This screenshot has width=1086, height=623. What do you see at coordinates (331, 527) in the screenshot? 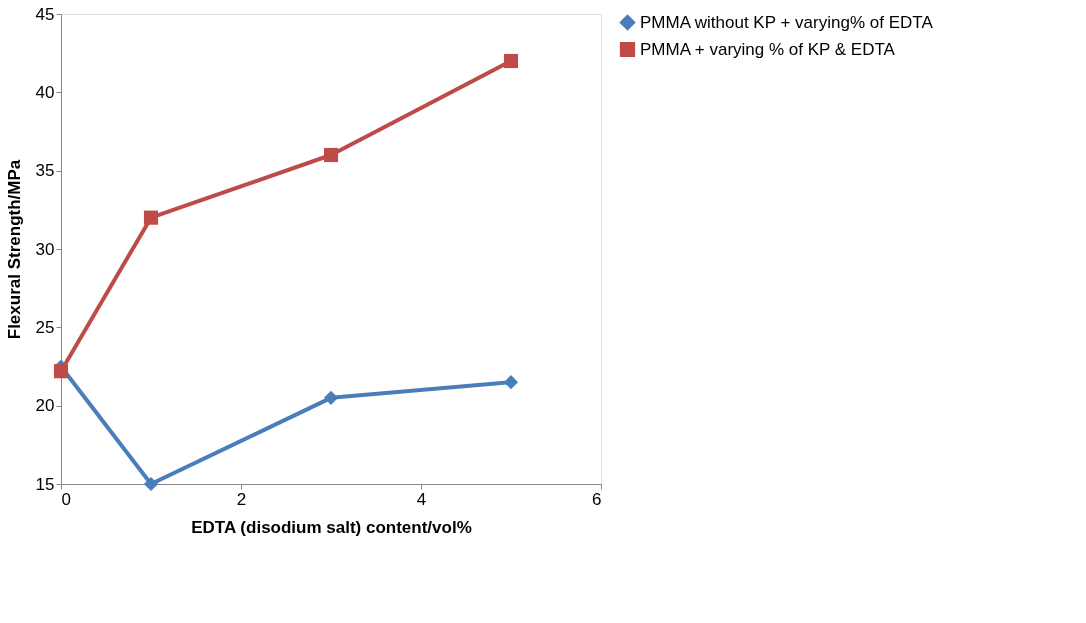
I see `x-axis-title: EDTA (disodium salt) content/vol%` at bounding box center [331, 527].